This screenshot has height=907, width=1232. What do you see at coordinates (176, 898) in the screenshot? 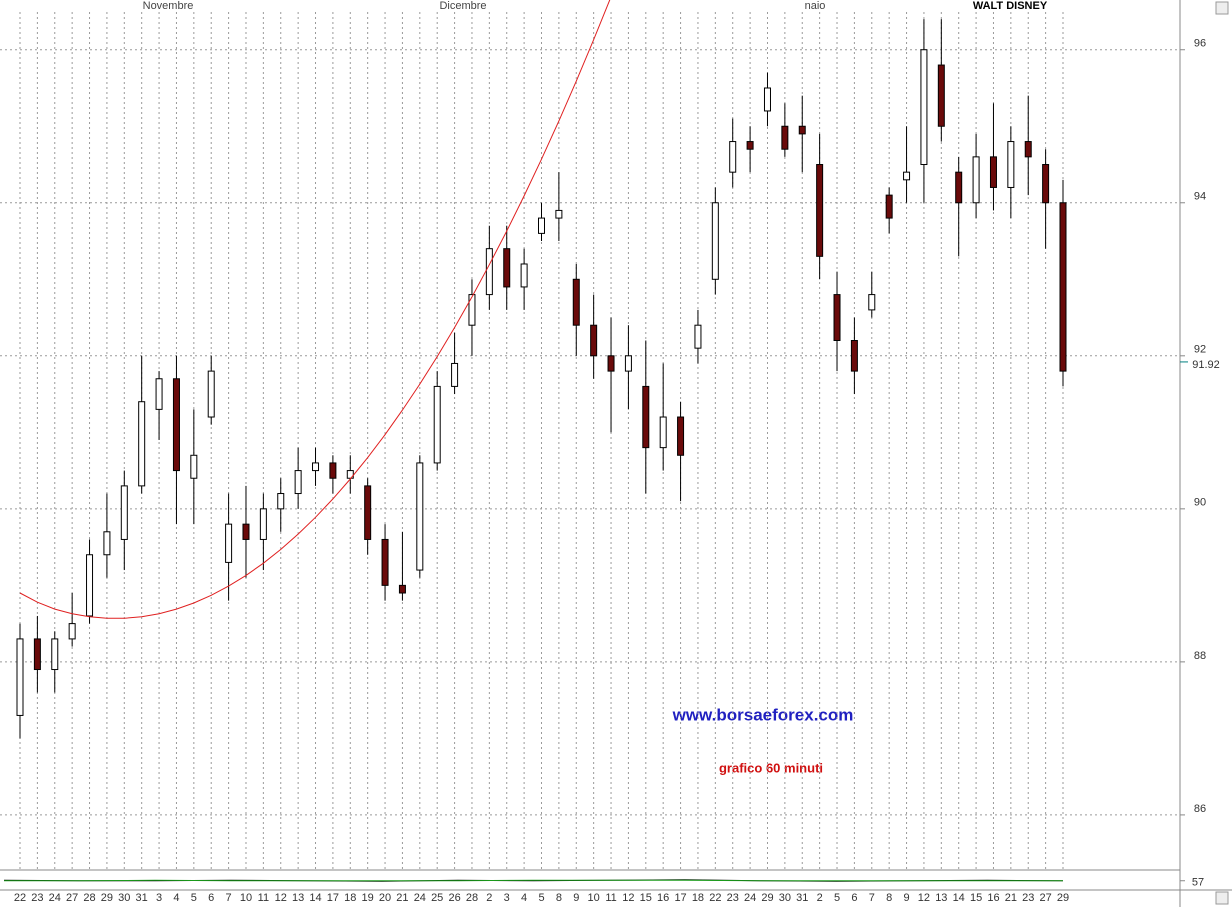
I see `x-tick-label: 4` at bounding box center [176, 898].